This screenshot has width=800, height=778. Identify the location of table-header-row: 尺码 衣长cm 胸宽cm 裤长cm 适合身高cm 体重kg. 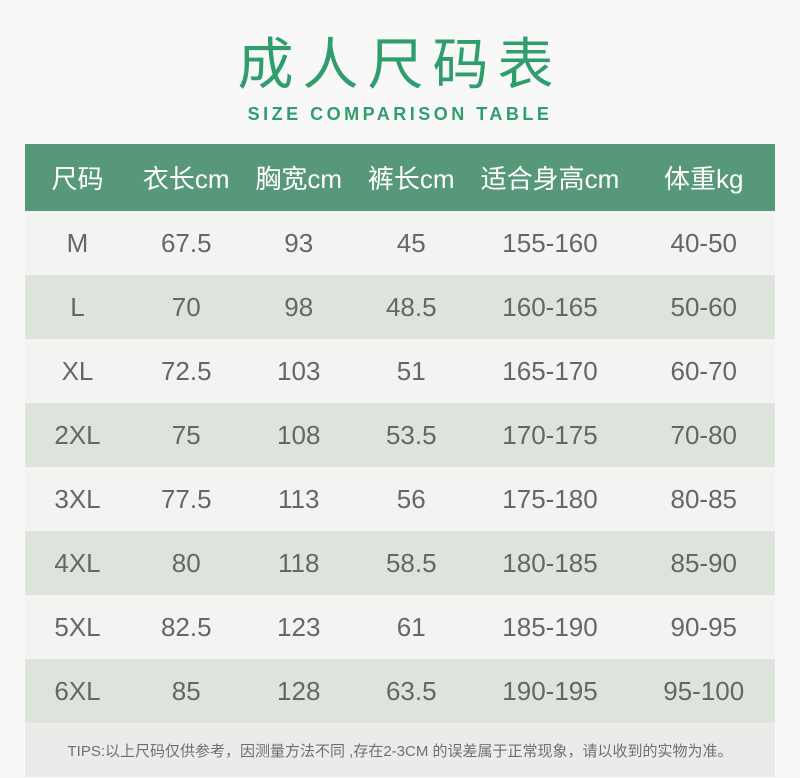
(400, 177).